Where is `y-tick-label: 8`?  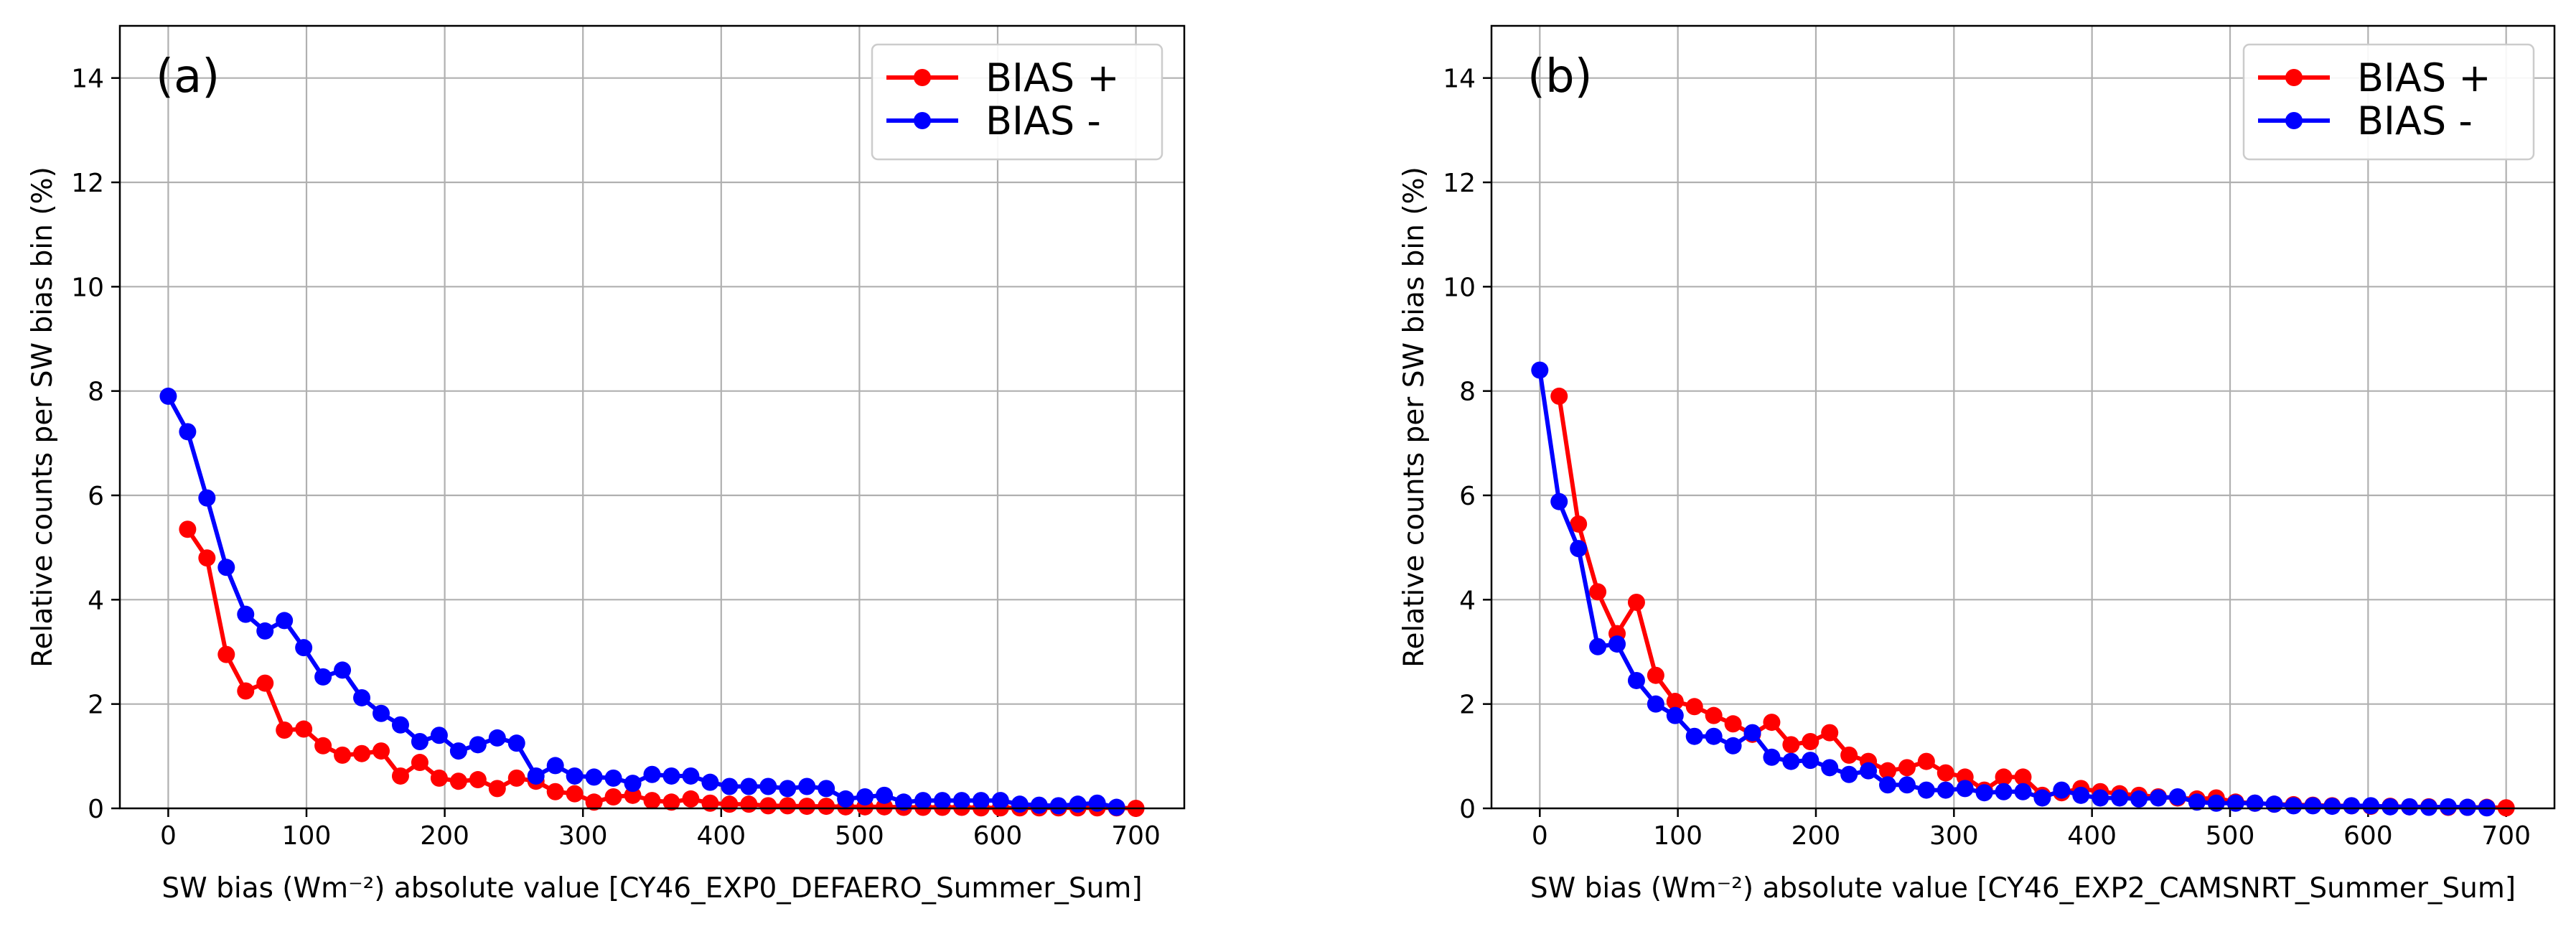
y-tick-label: 8 is located at coordinates (96, 393).